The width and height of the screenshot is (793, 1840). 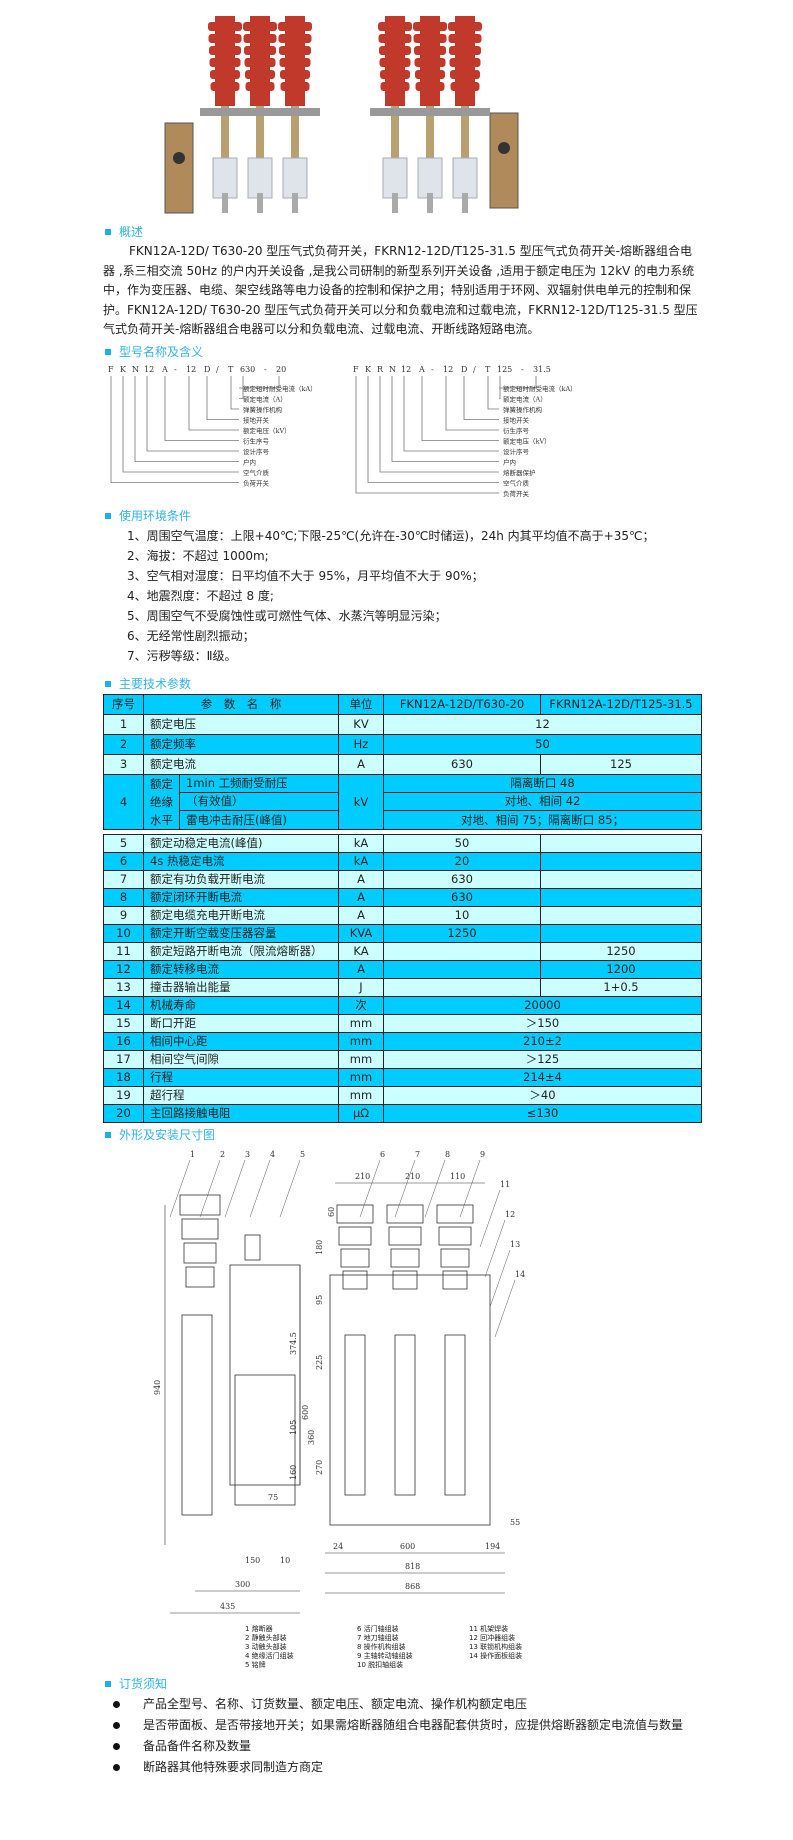 I want to click on table-row: 15 断口开距 mm ＞150, so click(x=402, y=1023).